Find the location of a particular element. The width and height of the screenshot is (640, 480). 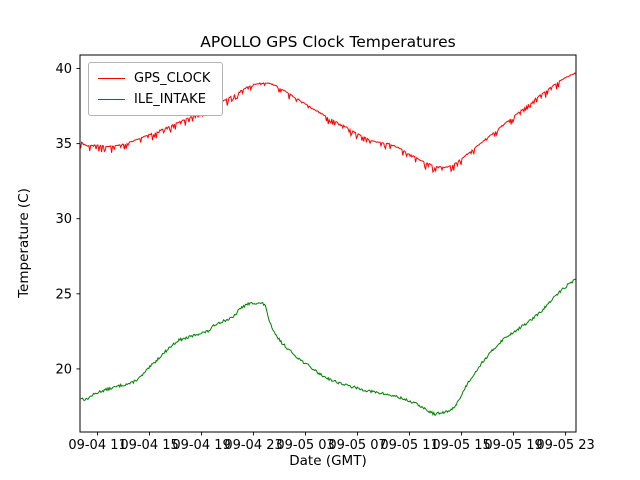

x-tick-label: 09-04 15 is located at coordinates (149, 445).